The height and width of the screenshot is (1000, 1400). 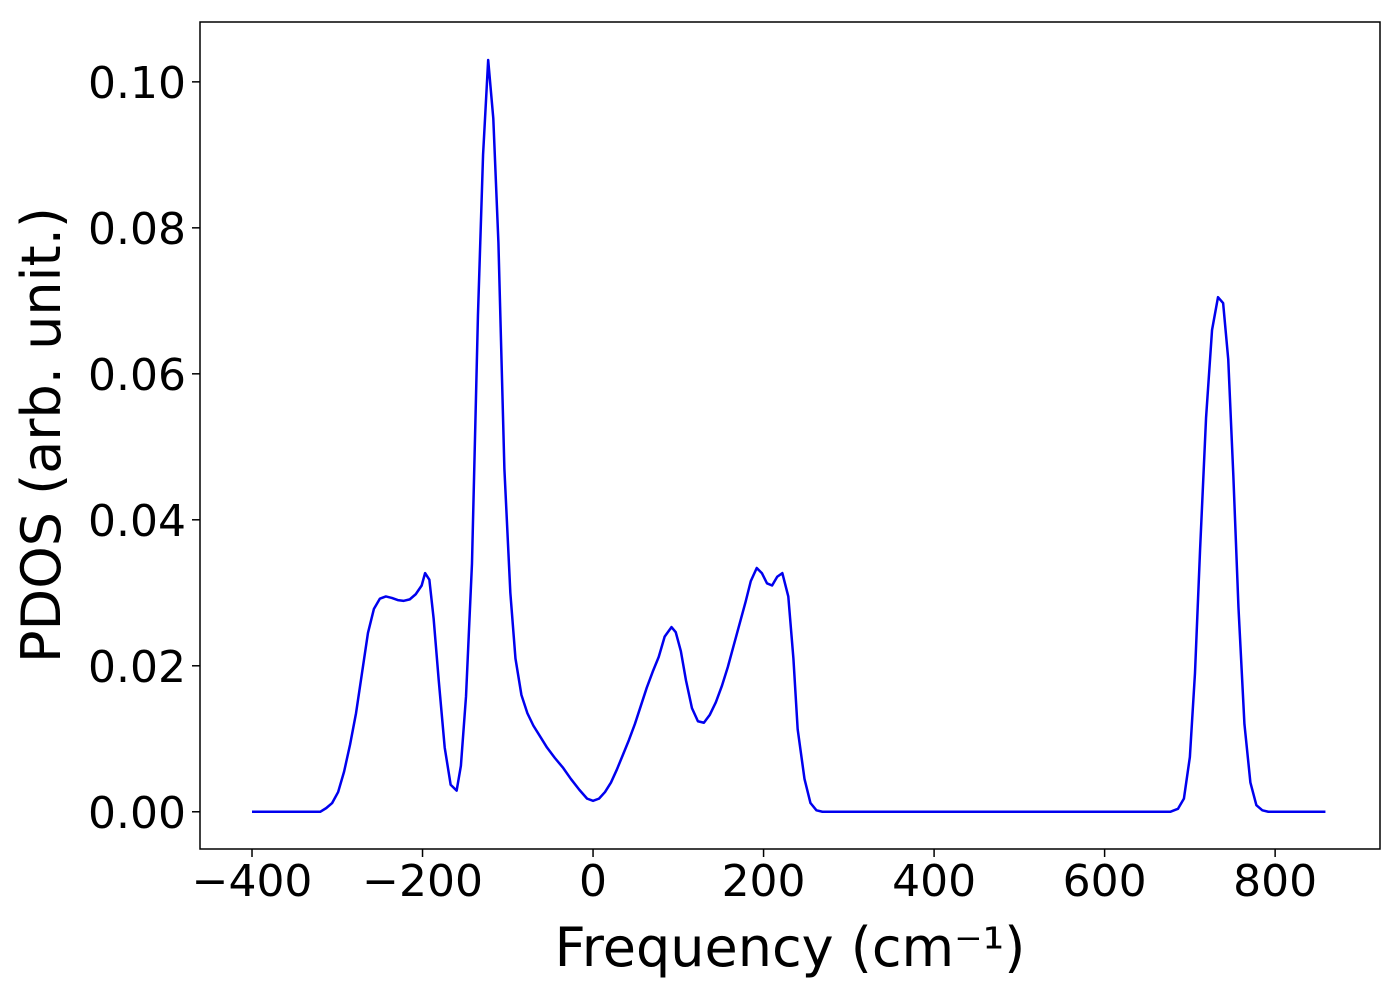 I want to click on y-axis-label: PDOS (arb. unit.), so click(x=41, y=435).